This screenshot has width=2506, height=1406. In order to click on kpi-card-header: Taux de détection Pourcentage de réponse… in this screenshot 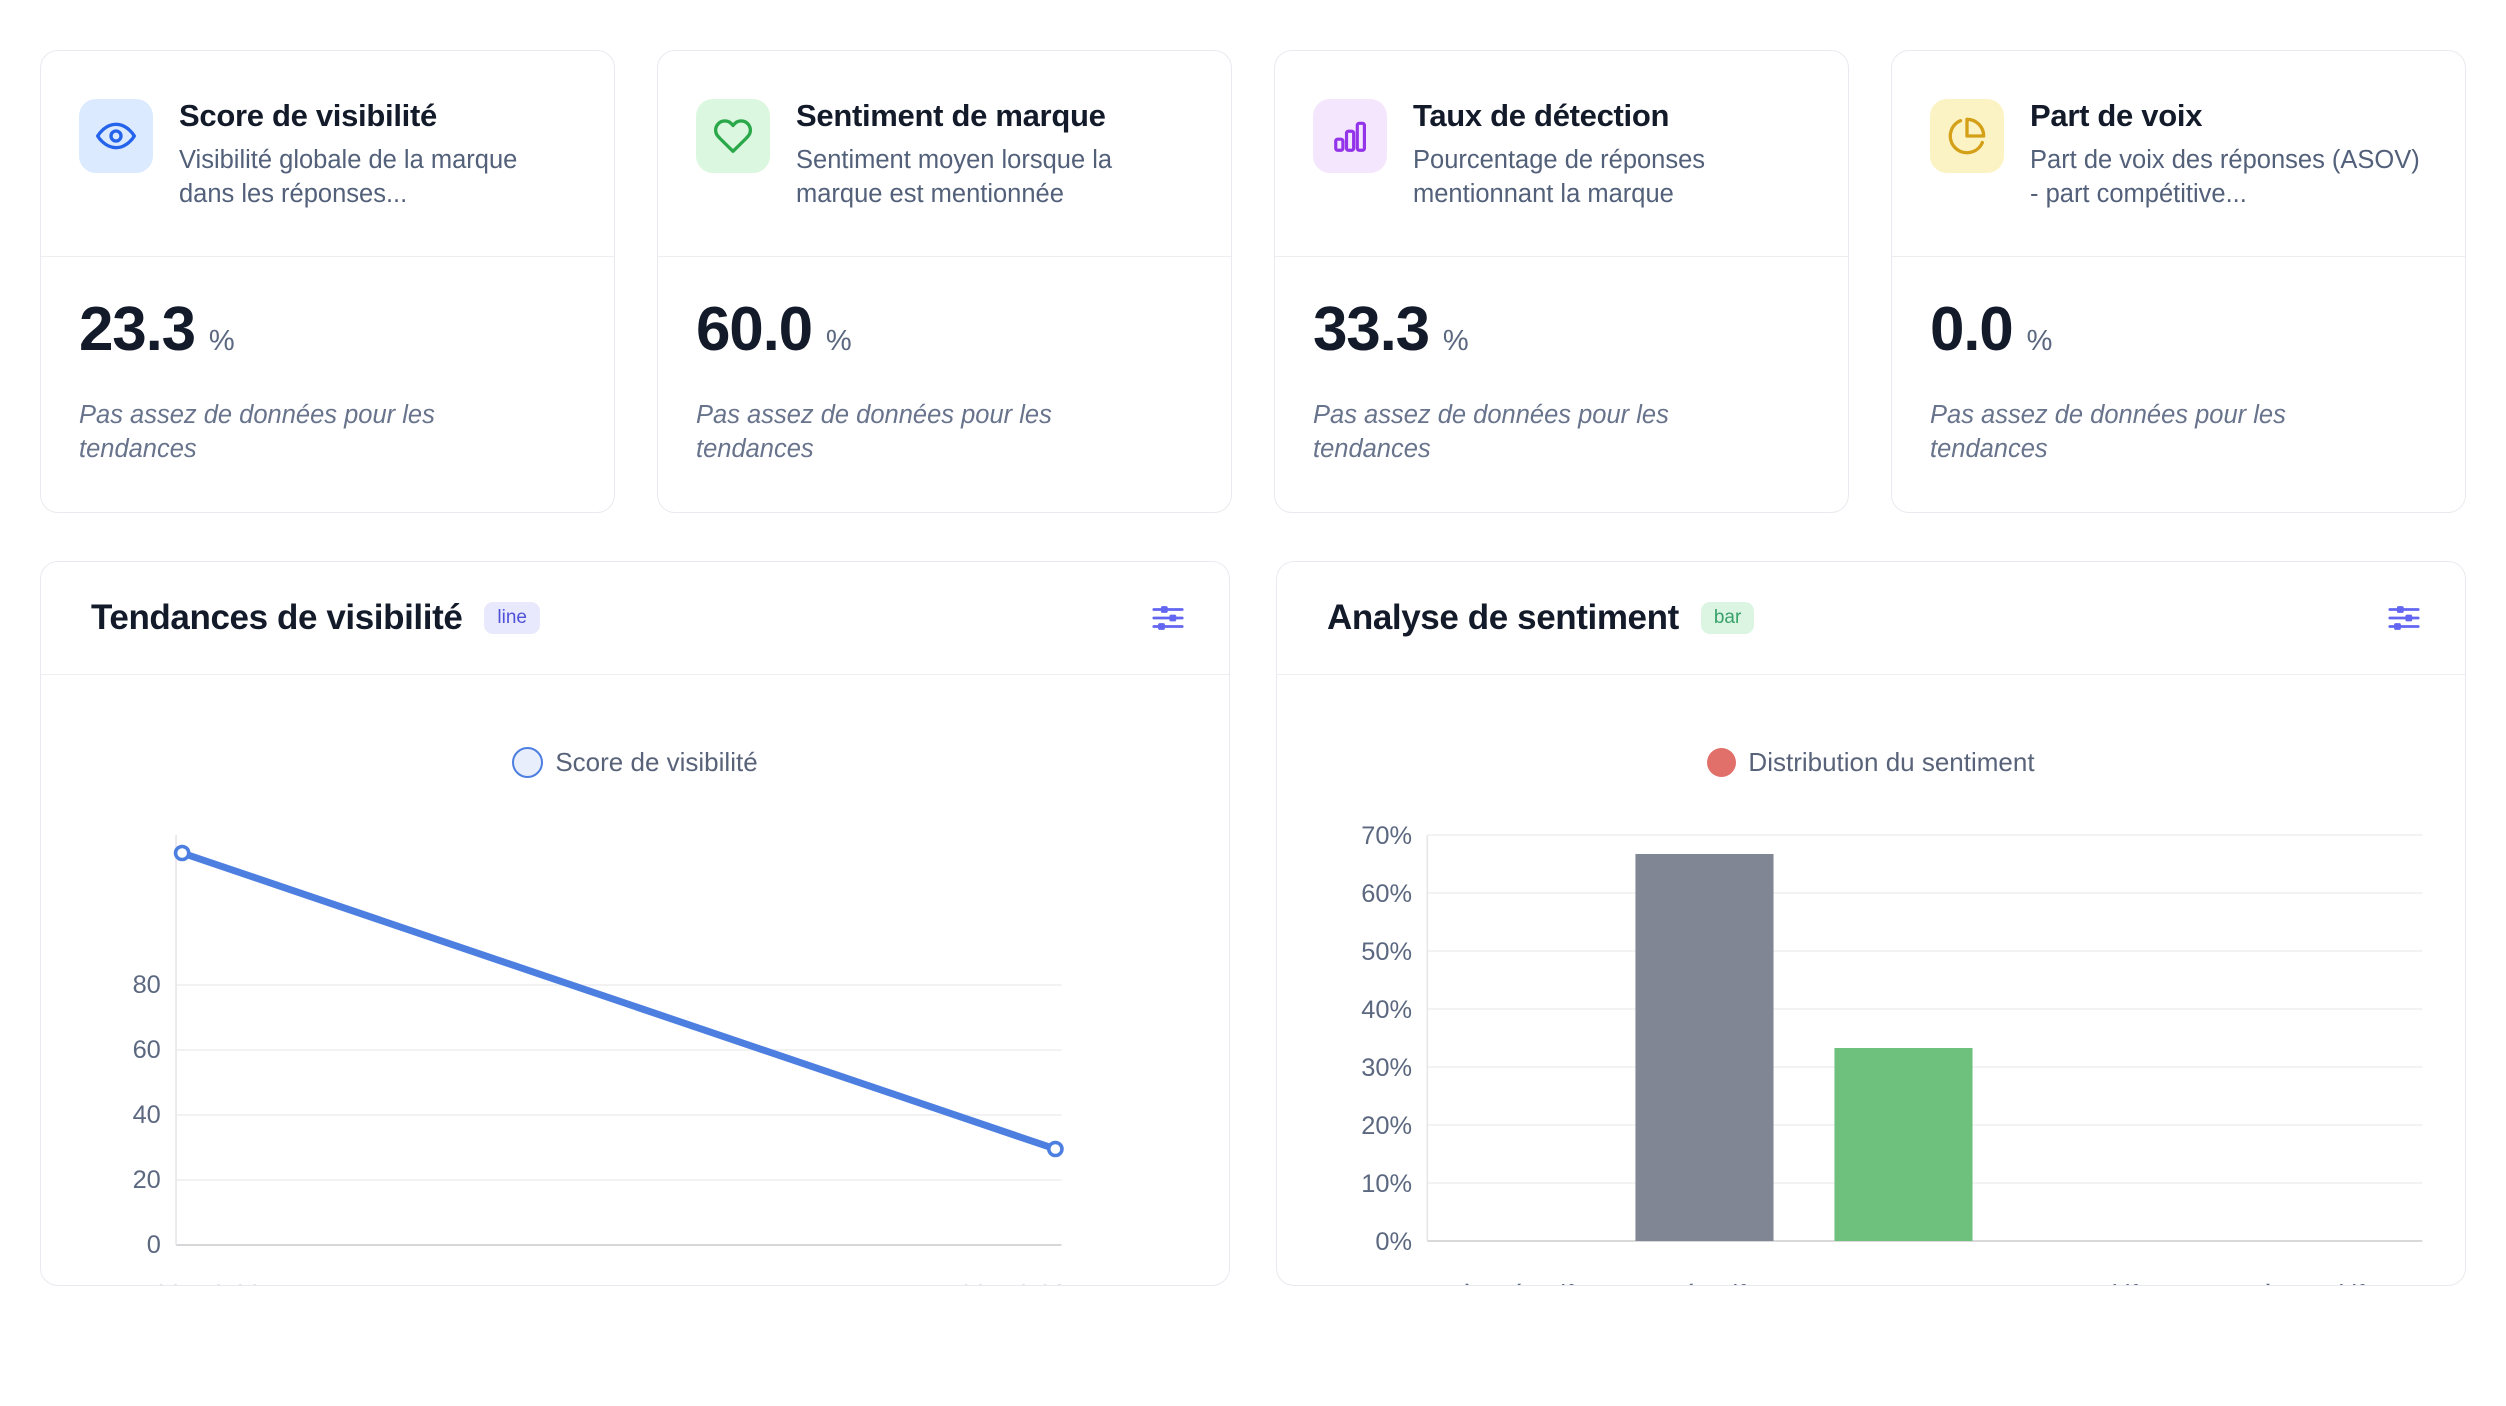, I will do `click(1561, 154)`.